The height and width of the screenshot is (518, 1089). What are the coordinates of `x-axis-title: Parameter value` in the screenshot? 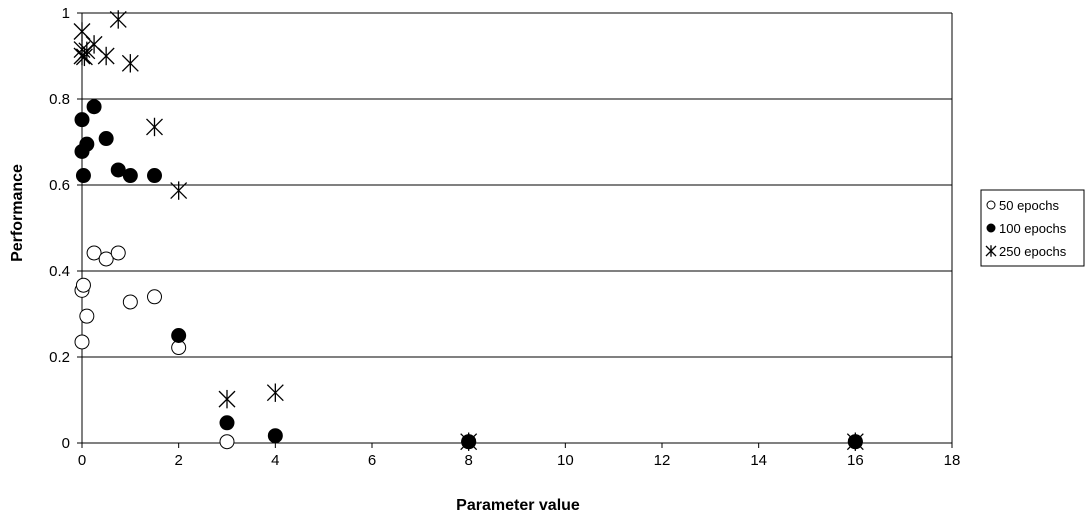 It's located at (518, 505).